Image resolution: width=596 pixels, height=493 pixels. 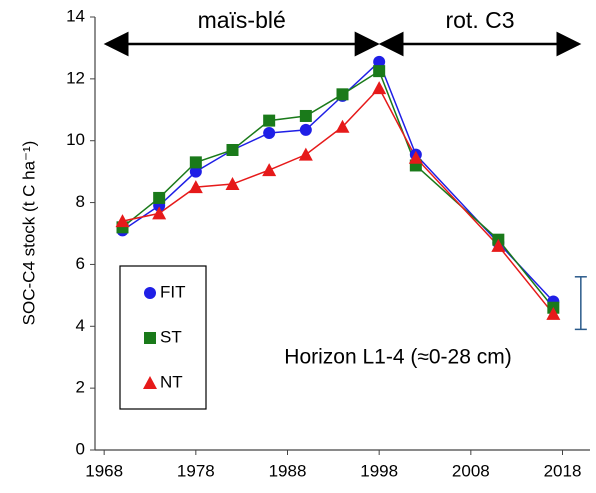 I want to click on y-tick-label: 4, so click(x=80, y=325).